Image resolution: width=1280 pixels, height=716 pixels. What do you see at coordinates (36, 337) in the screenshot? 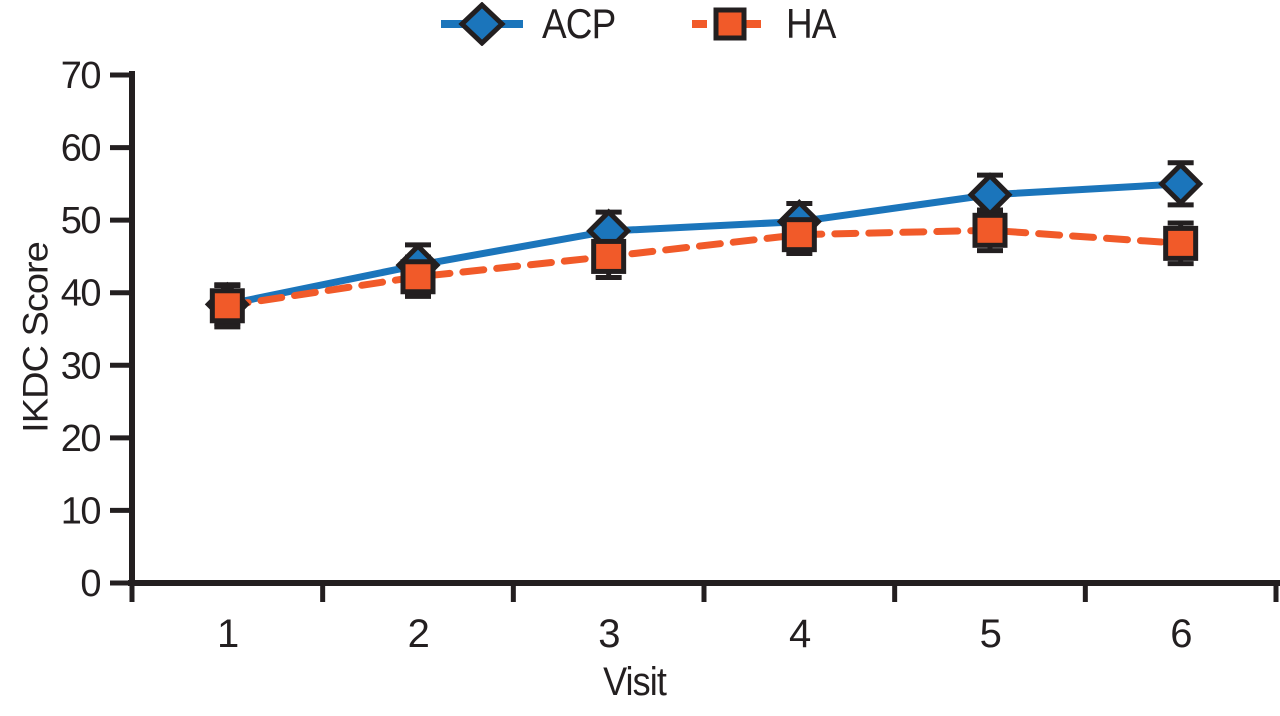
I see `y-axis-title: IKDC Score` at bounding box center [36, 337].